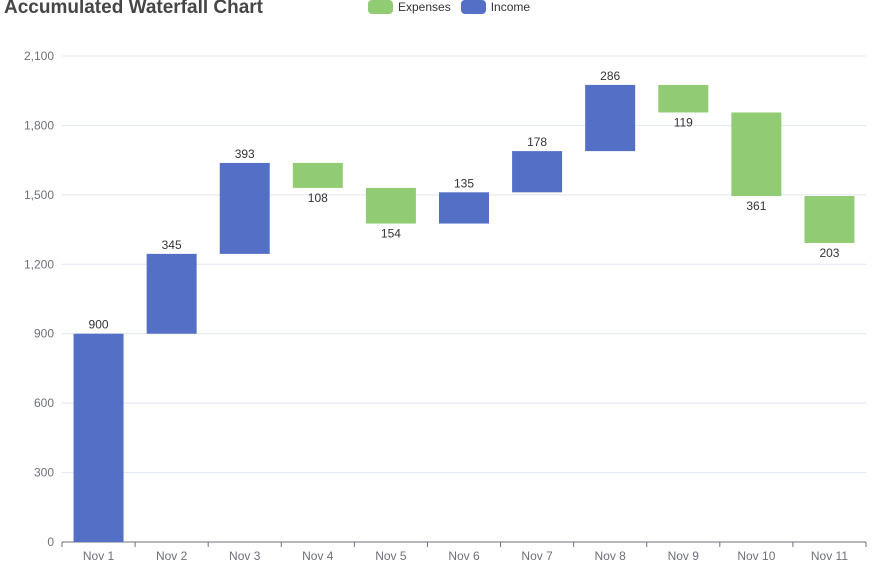 The image size is (878, 568). Describe the element at coordinates (611, 556) in the screenshot. I see `x-tick-label: Nov 8` at that location.